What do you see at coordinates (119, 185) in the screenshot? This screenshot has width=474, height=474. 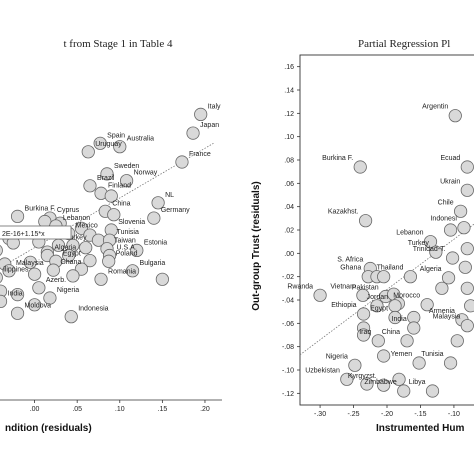 I see `left-point-label: Finland` at bounding box center [119, 185].